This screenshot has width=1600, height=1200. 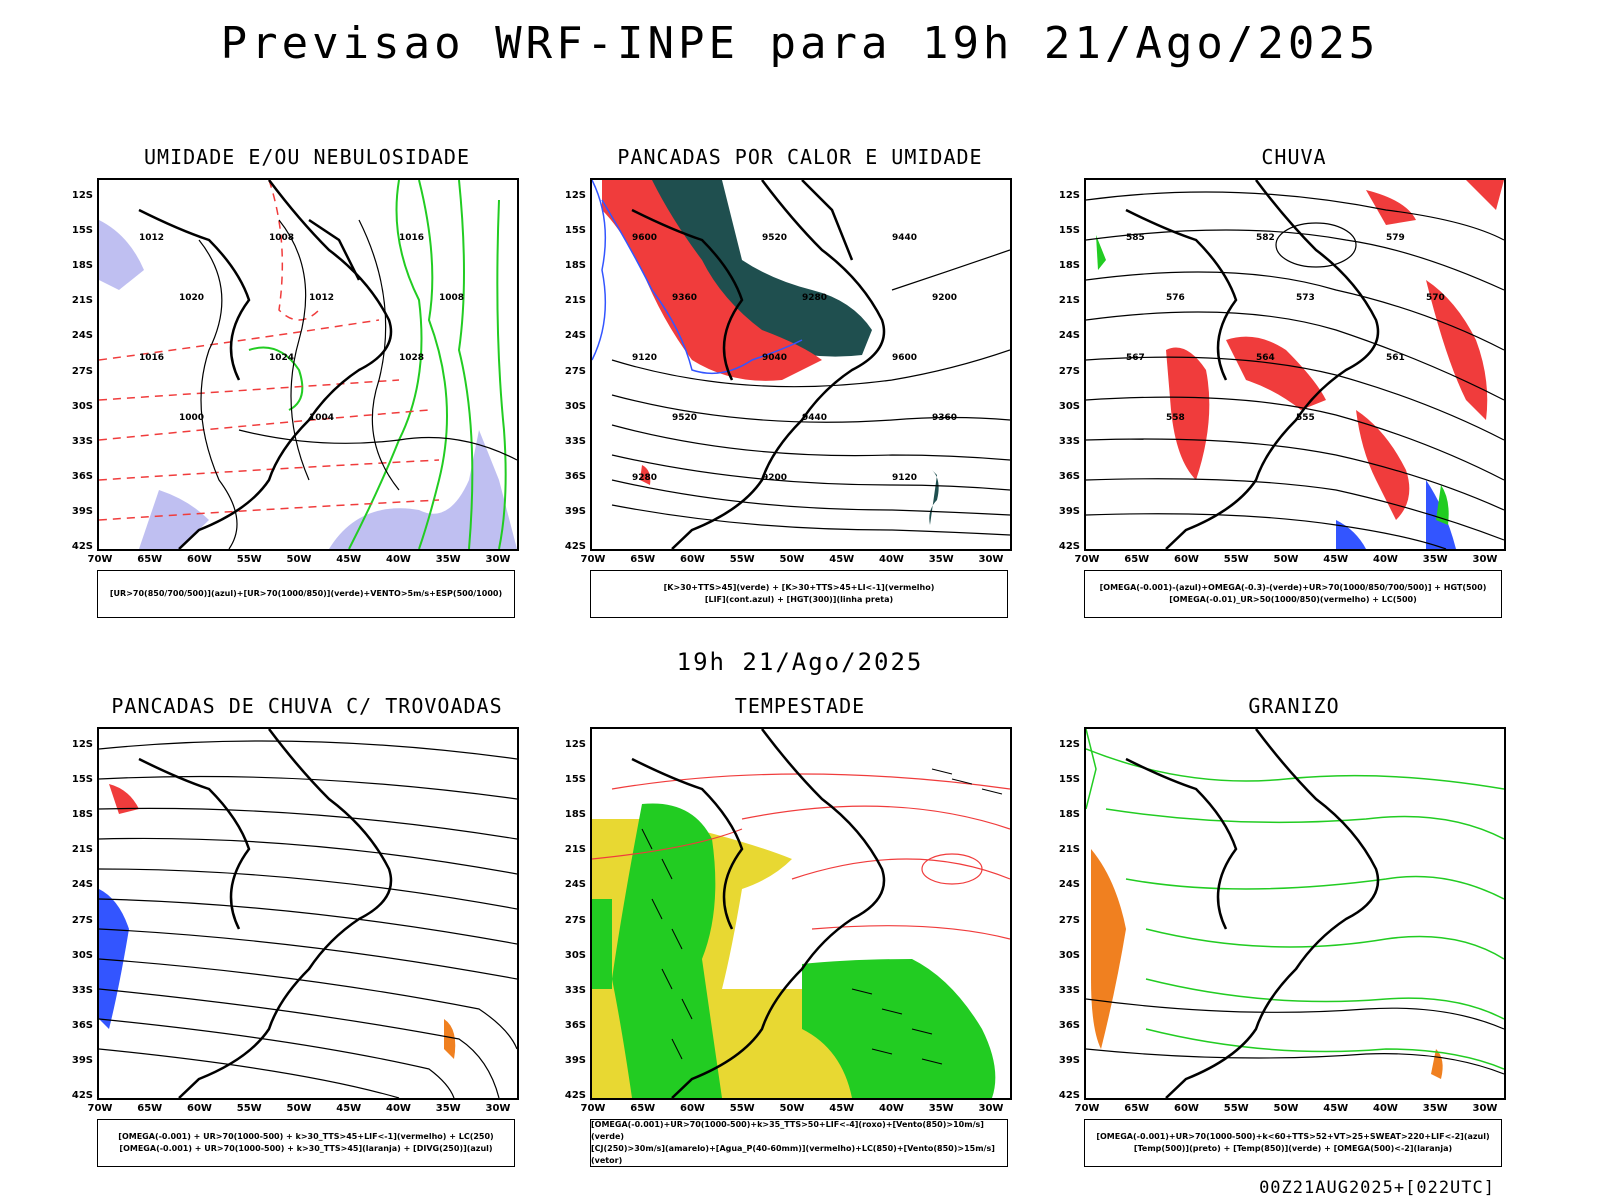 What do you see at coordinates (1294, 706) in the screenshot?
I see `panel-title: GRANIZO` at bounding box center [1294, 706].